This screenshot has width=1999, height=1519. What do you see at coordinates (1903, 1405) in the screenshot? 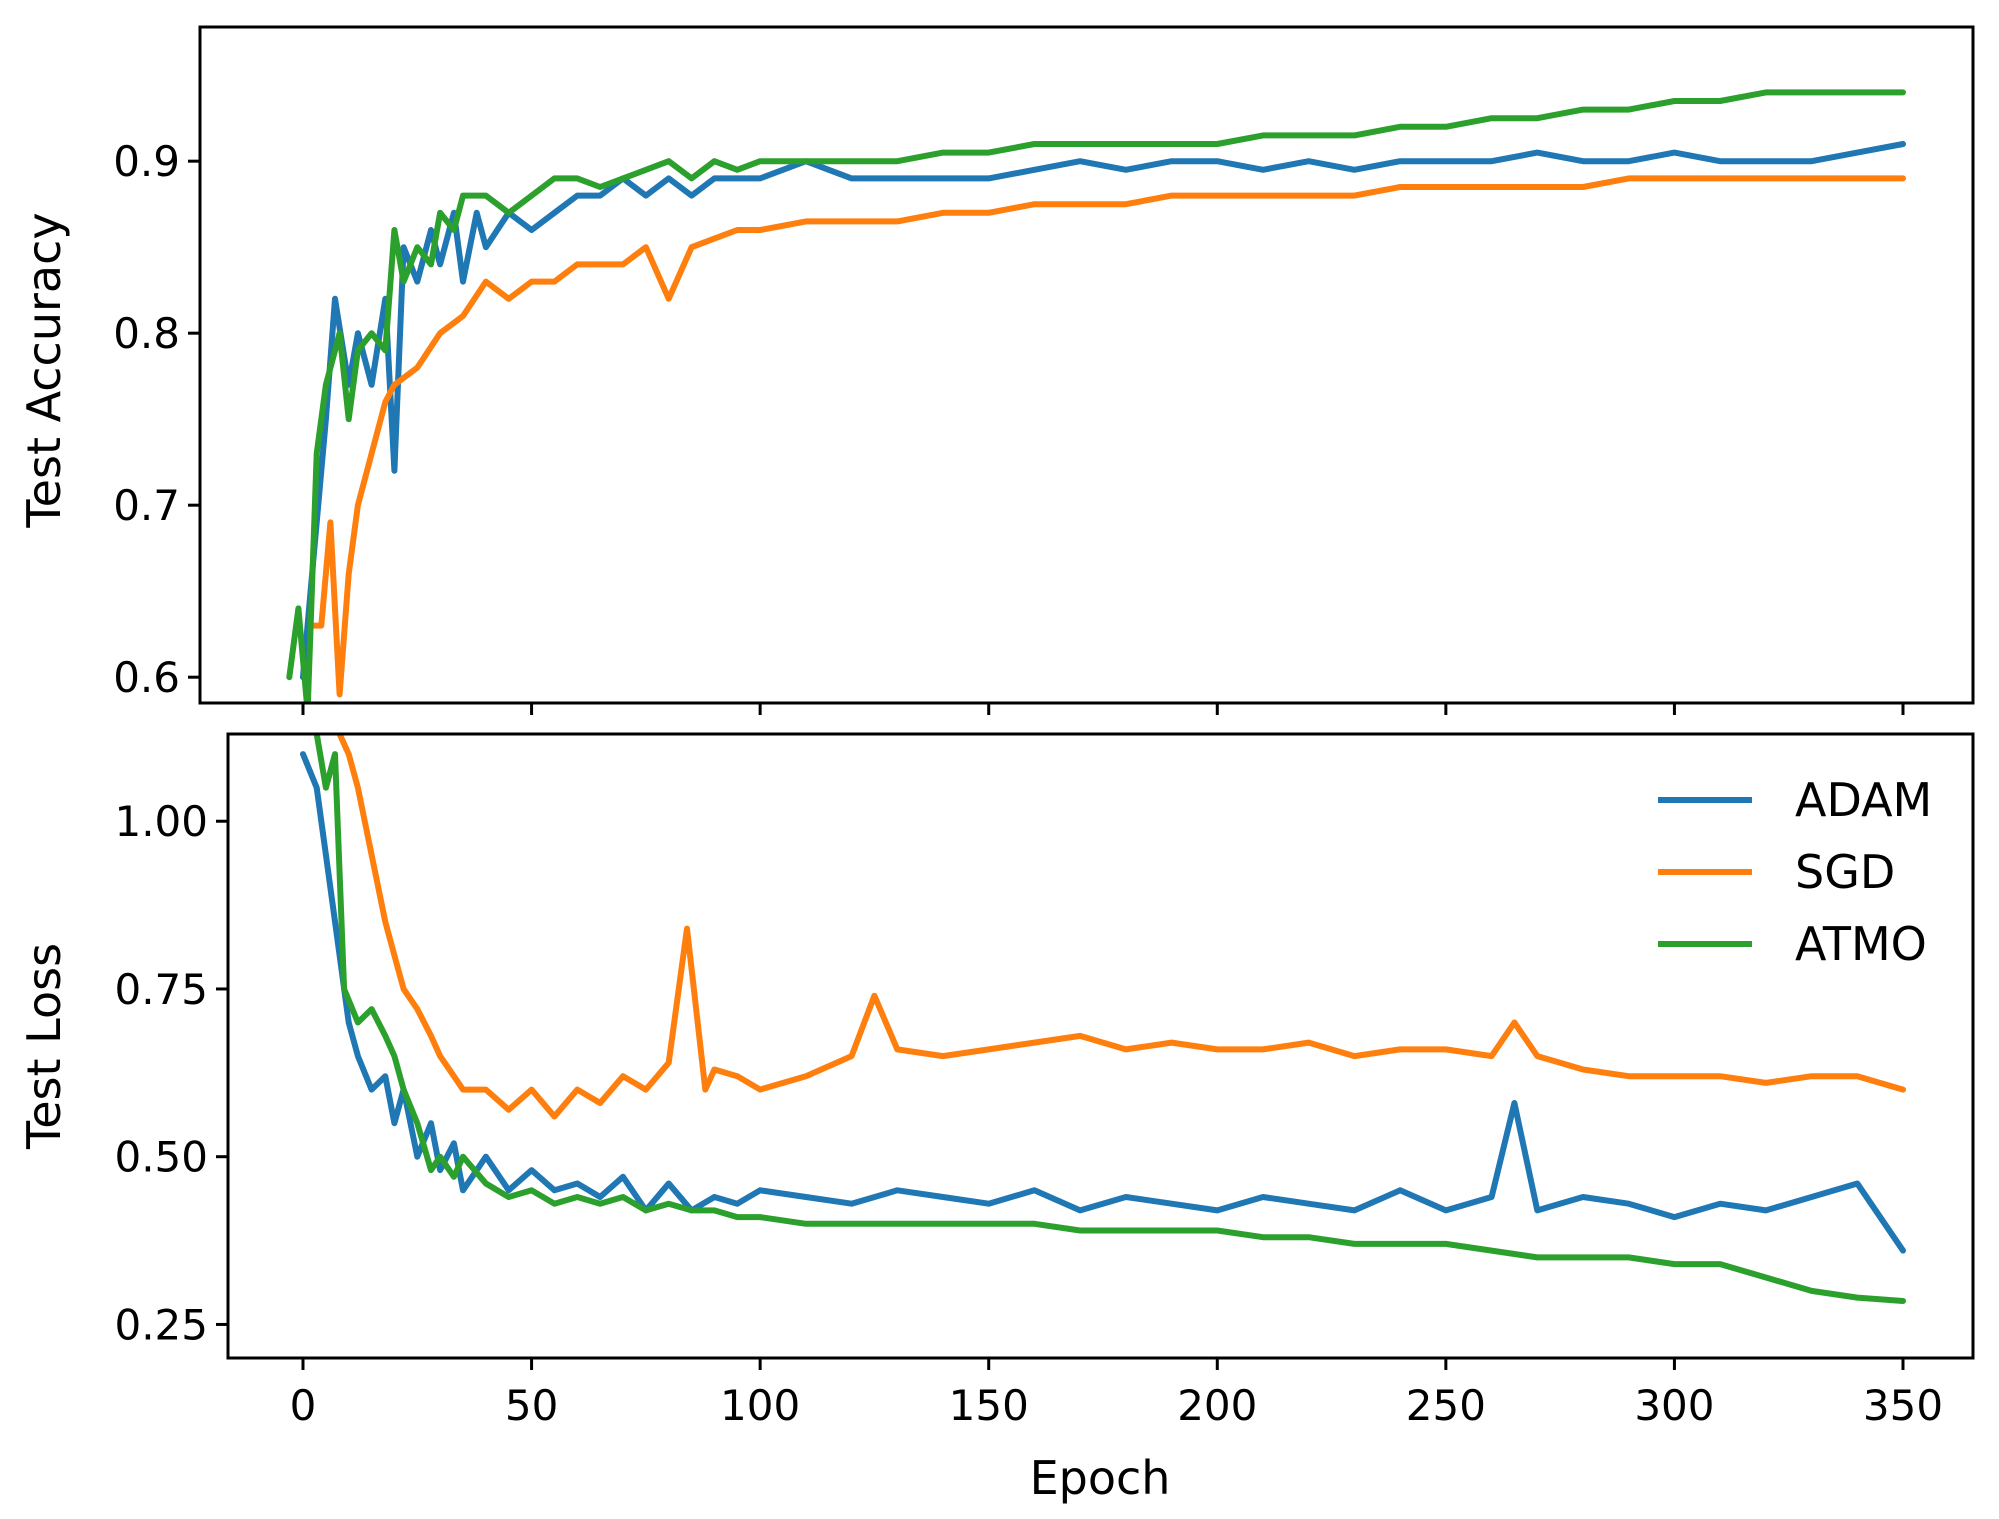
I see `loss-x-tick-label: 350` at bounding box center [1903, 1405].